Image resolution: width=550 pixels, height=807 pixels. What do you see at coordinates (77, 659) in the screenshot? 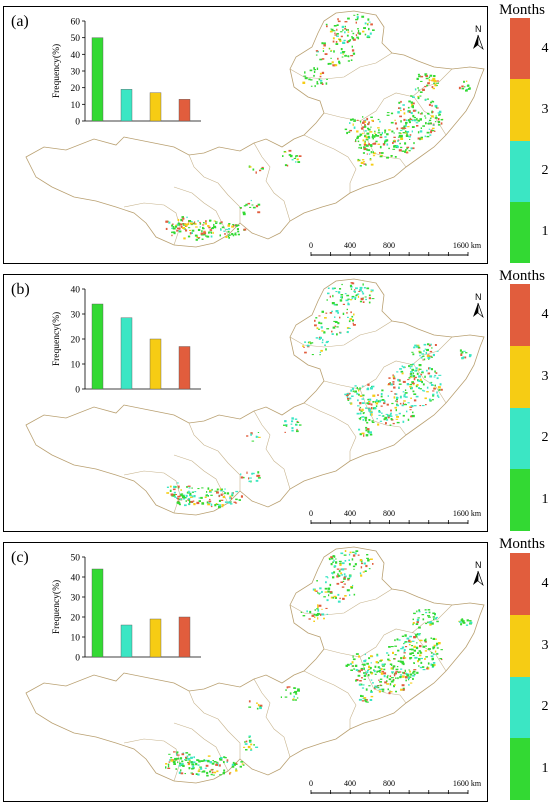
I see `y-tick-label: 0` at bounding box center [77, 659].